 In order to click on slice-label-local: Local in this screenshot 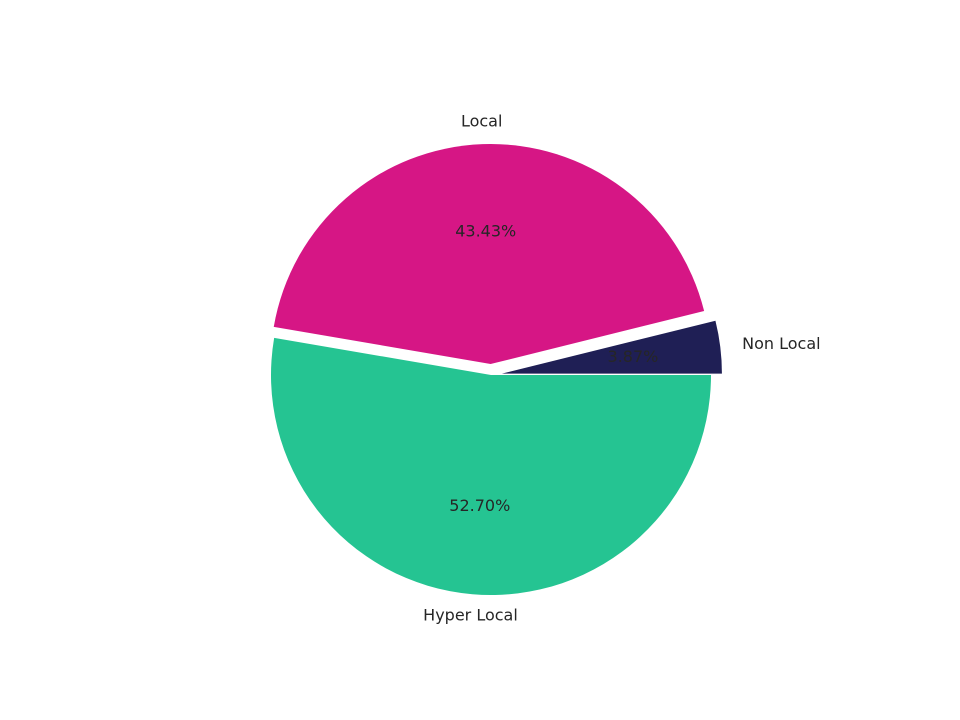, I will do `click(481, 121)`.